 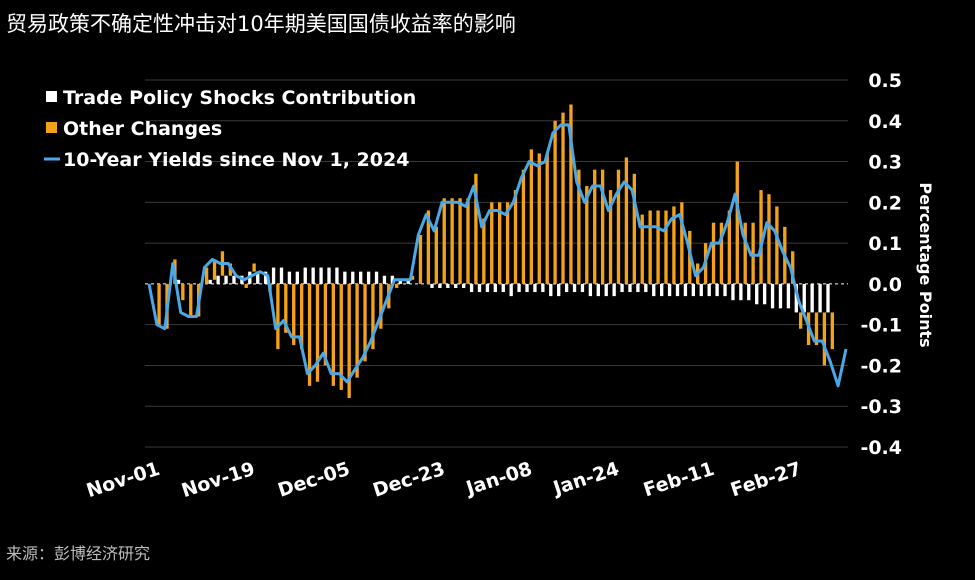 I want to click on y-tick-label: 0.1, so click(x=885, y=244).